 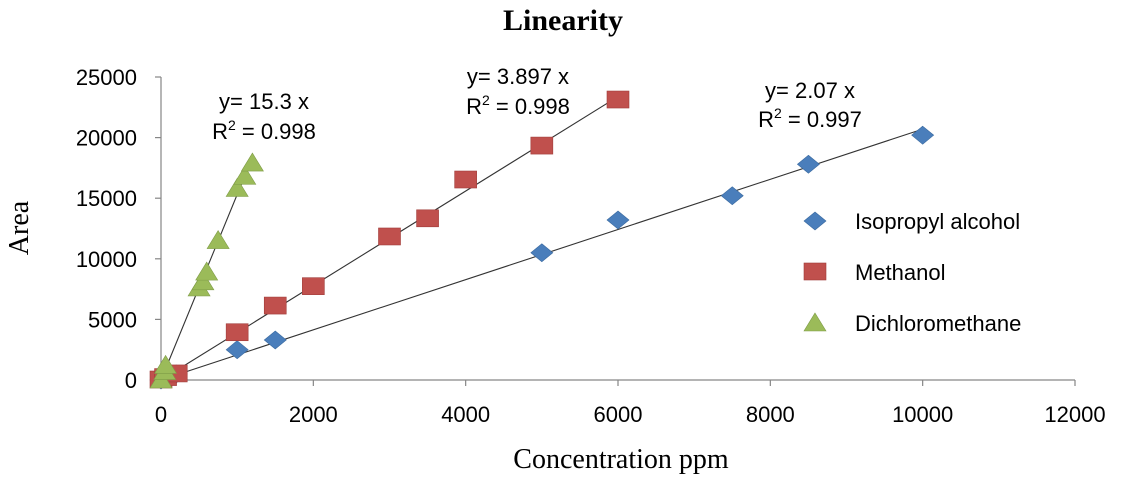 I want to click on y-tick-label: 15000, so click(x=106, y=198).